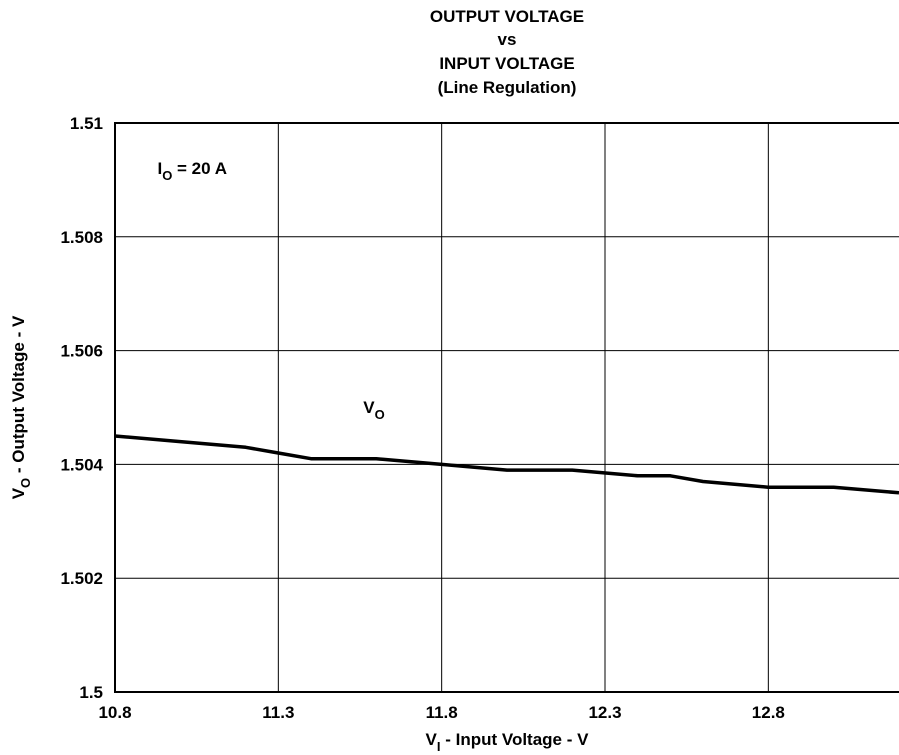 This screenshot has width=899, height=755. I want to click on y-axis-title: VO - Output Voltage - V, so click(21, 407).